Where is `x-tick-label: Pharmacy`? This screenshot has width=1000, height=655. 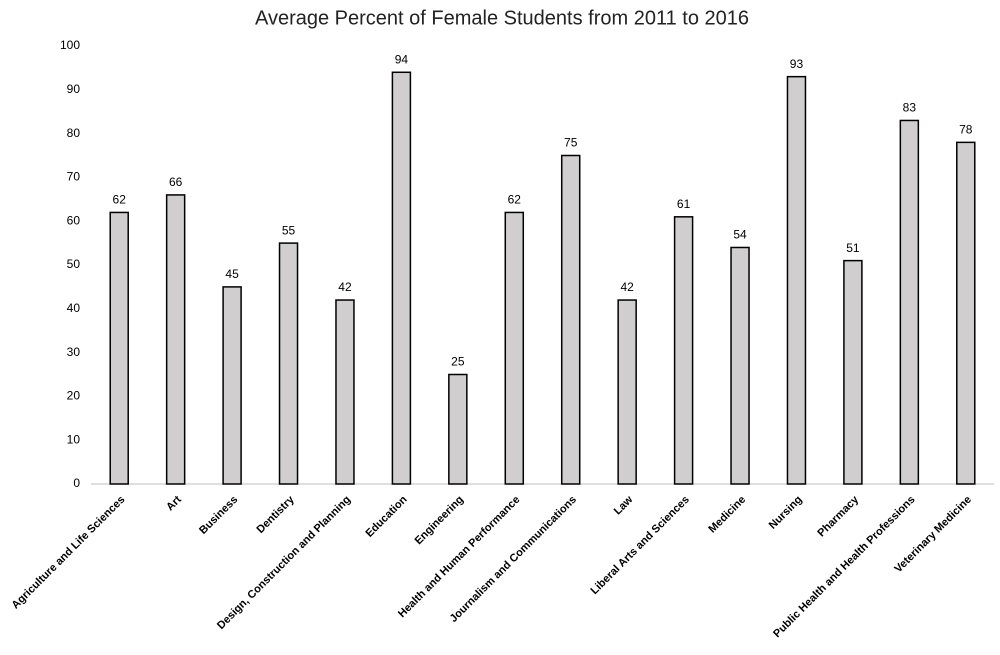
x-tick-label: Pharmacy is located at coordinates (838, 516).